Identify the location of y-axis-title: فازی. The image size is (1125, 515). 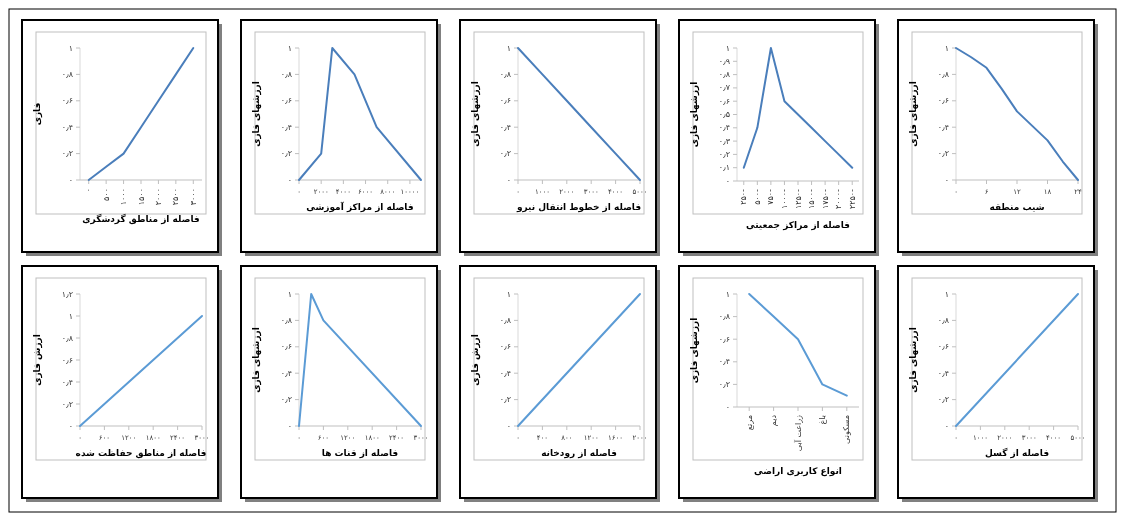
(37, 114).